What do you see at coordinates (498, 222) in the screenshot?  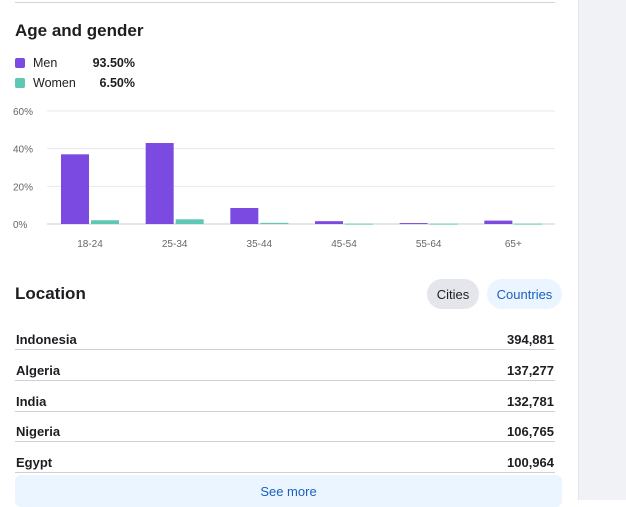 I see `bar-men-65+` at bounding box center [498, 222].